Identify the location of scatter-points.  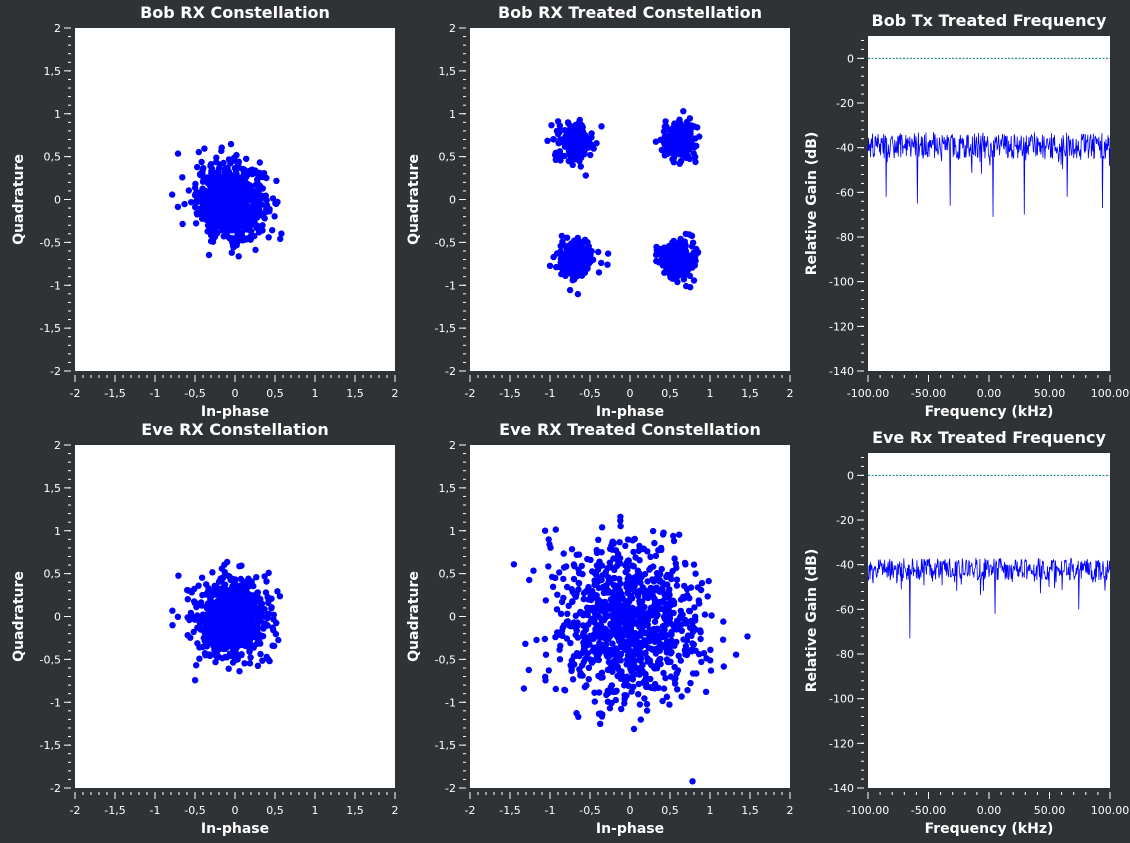
(227, 200).